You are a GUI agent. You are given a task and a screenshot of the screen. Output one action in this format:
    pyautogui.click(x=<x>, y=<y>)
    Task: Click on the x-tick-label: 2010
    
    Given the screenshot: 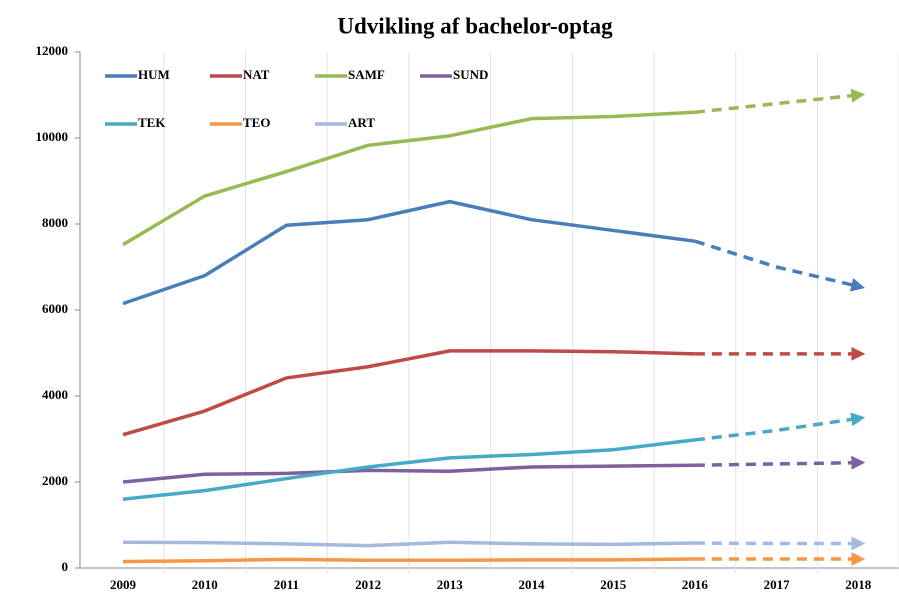 What is the action you would take?
    pyautogui.click(x=205, y=584)
    